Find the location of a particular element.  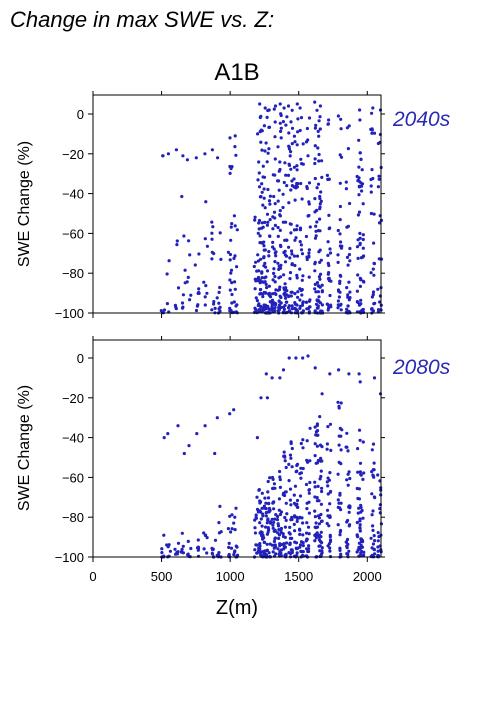

y-tick-label: −100 is located at coordinates (69, 313).